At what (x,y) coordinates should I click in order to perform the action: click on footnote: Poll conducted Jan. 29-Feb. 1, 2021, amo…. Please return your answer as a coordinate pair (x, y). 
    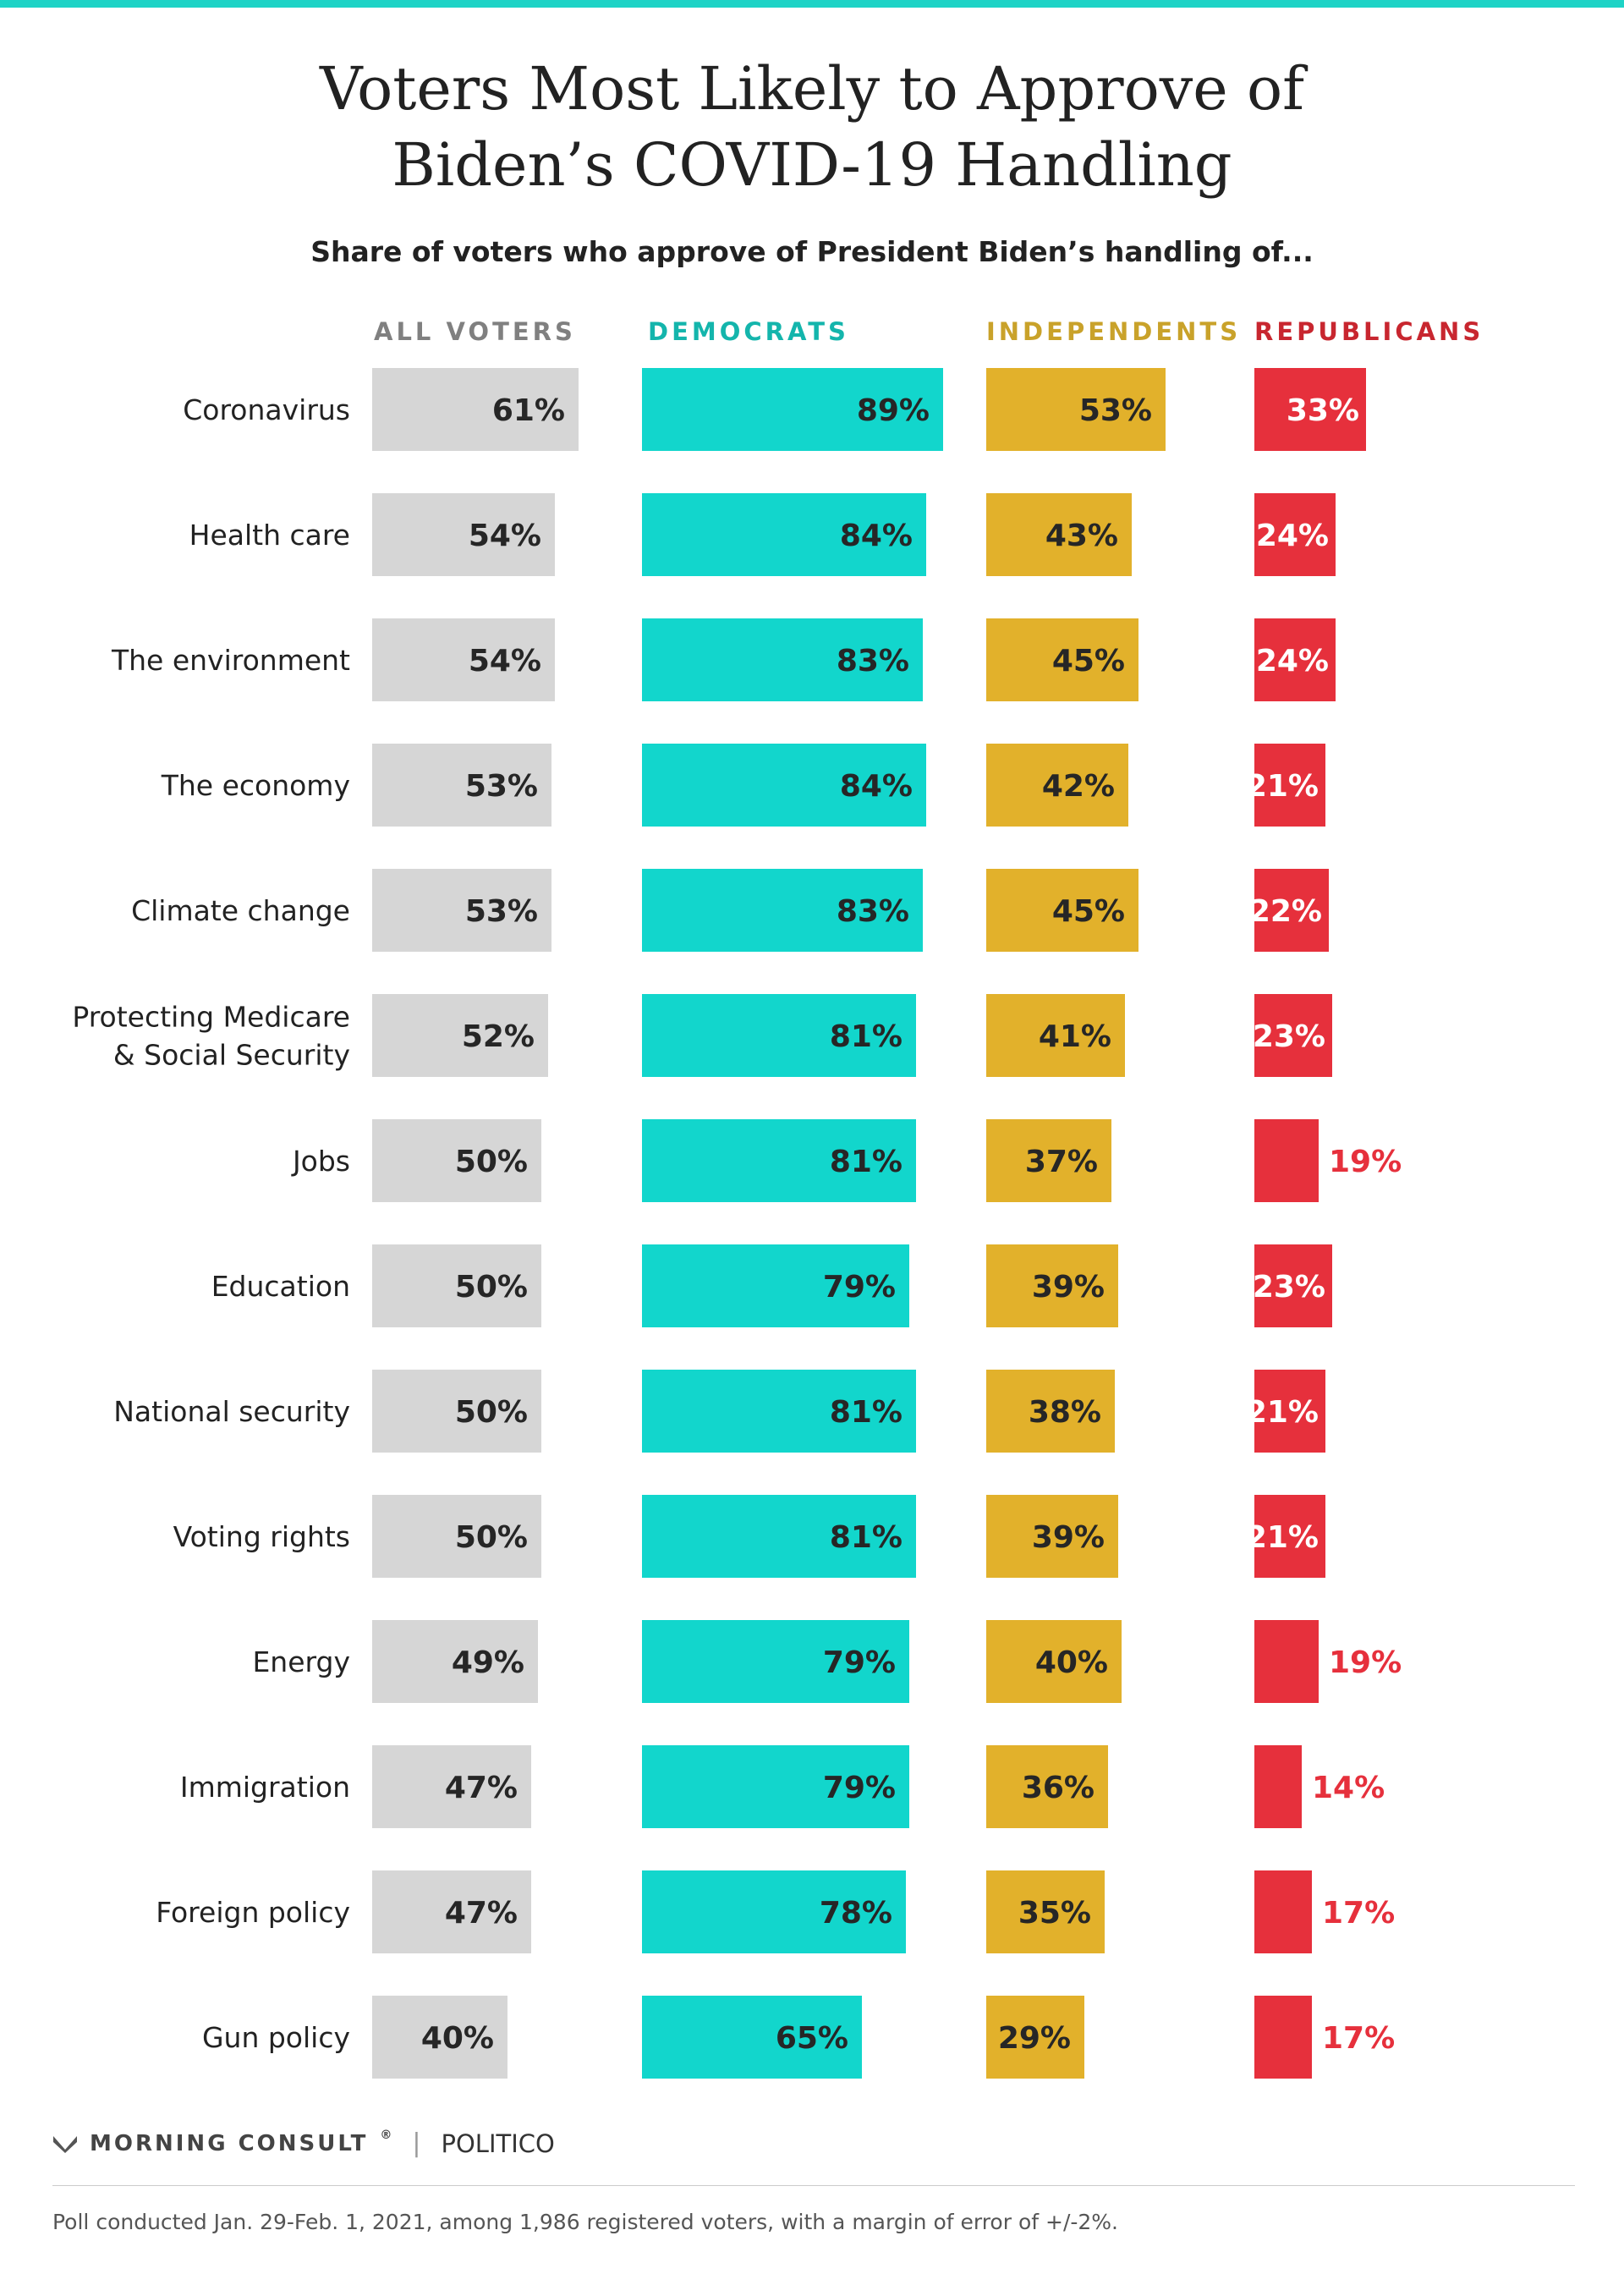
    Looking at the image, I should click on (585, 2222).